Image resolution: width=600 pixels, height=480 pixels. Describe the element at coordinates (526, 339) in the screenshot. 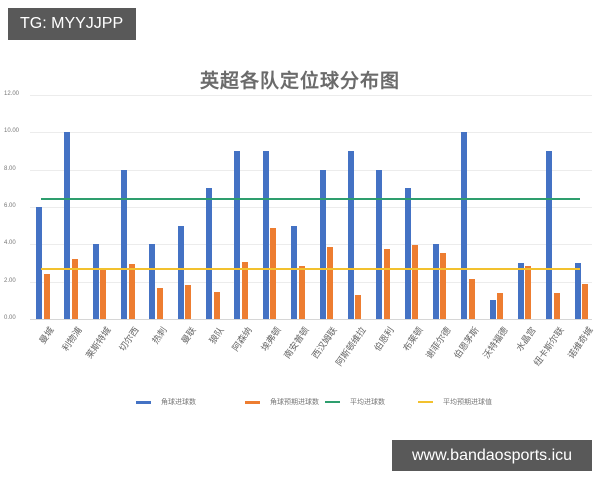

I see `x-tick-label: 水晶宫` at that location.